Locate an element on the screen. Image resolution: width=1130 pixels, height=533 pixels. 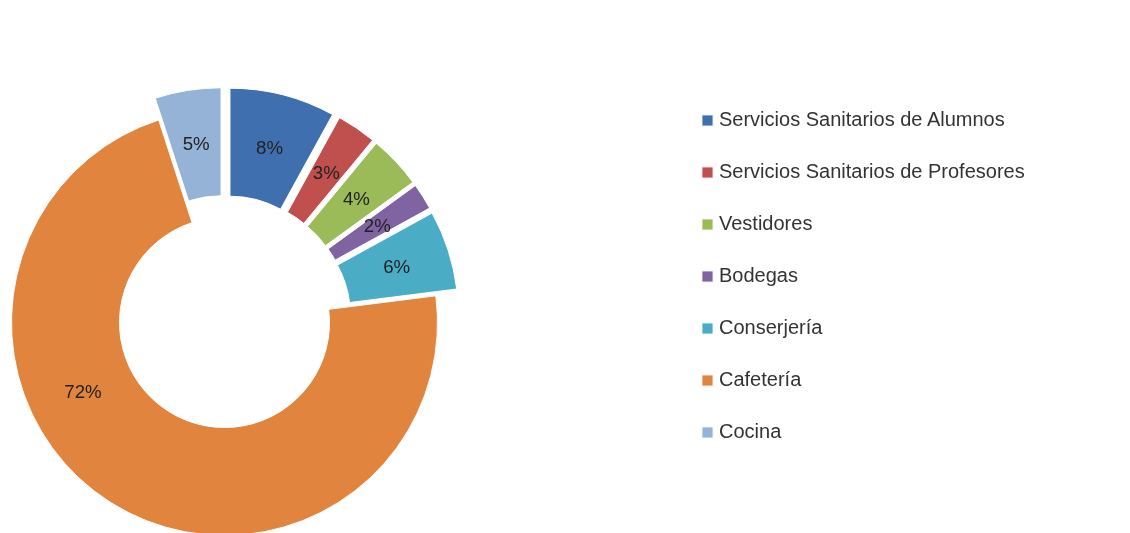
legend-label: Servicios Sanitarios de Alumnos is located at coordinates (862, 119).